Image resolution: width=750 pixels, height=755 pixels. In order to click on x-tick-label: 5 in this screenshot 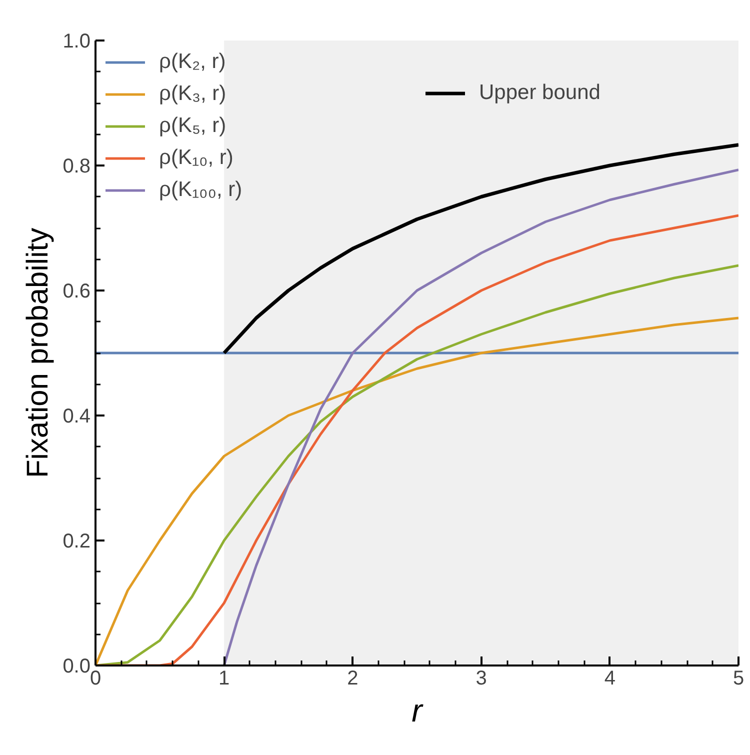, I will do `click(738, 679)`.